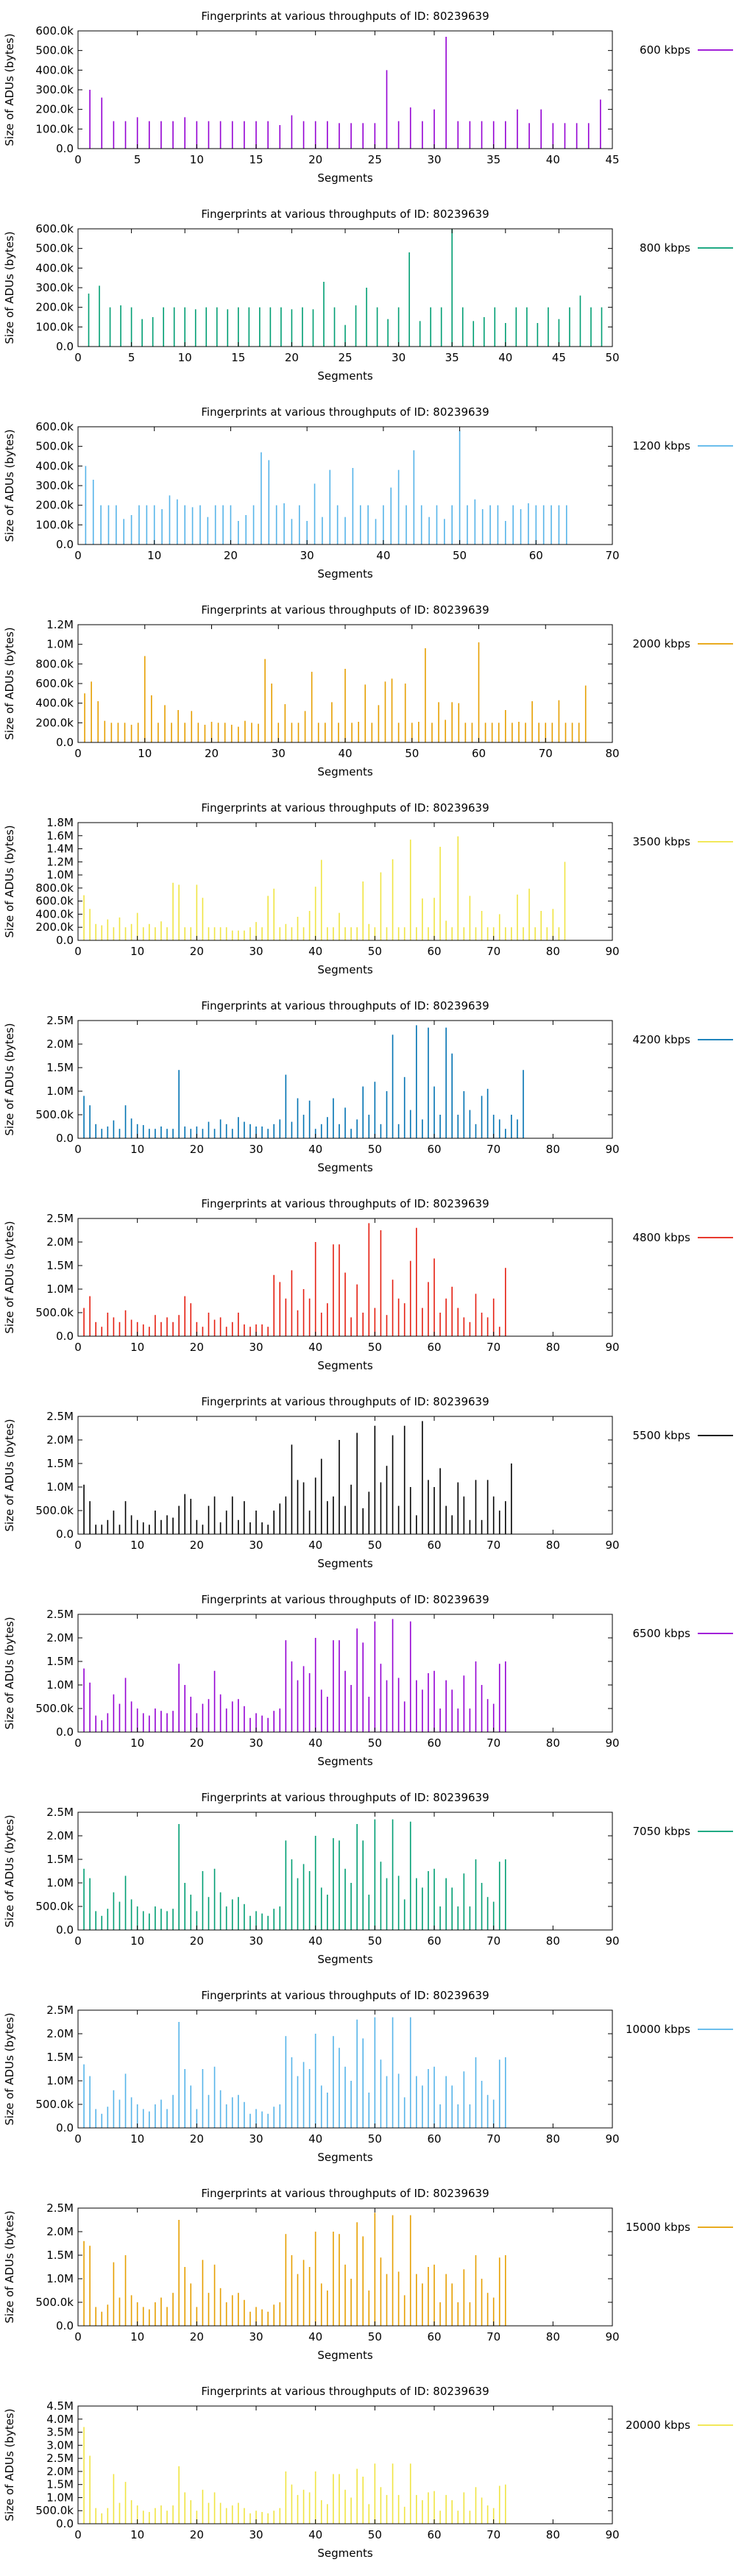 This screenshot has width=736, height=2576. Describe the element at coordinates (60, 624) in the screenshot. I see `y-tick-label: 1.2M` at that location.